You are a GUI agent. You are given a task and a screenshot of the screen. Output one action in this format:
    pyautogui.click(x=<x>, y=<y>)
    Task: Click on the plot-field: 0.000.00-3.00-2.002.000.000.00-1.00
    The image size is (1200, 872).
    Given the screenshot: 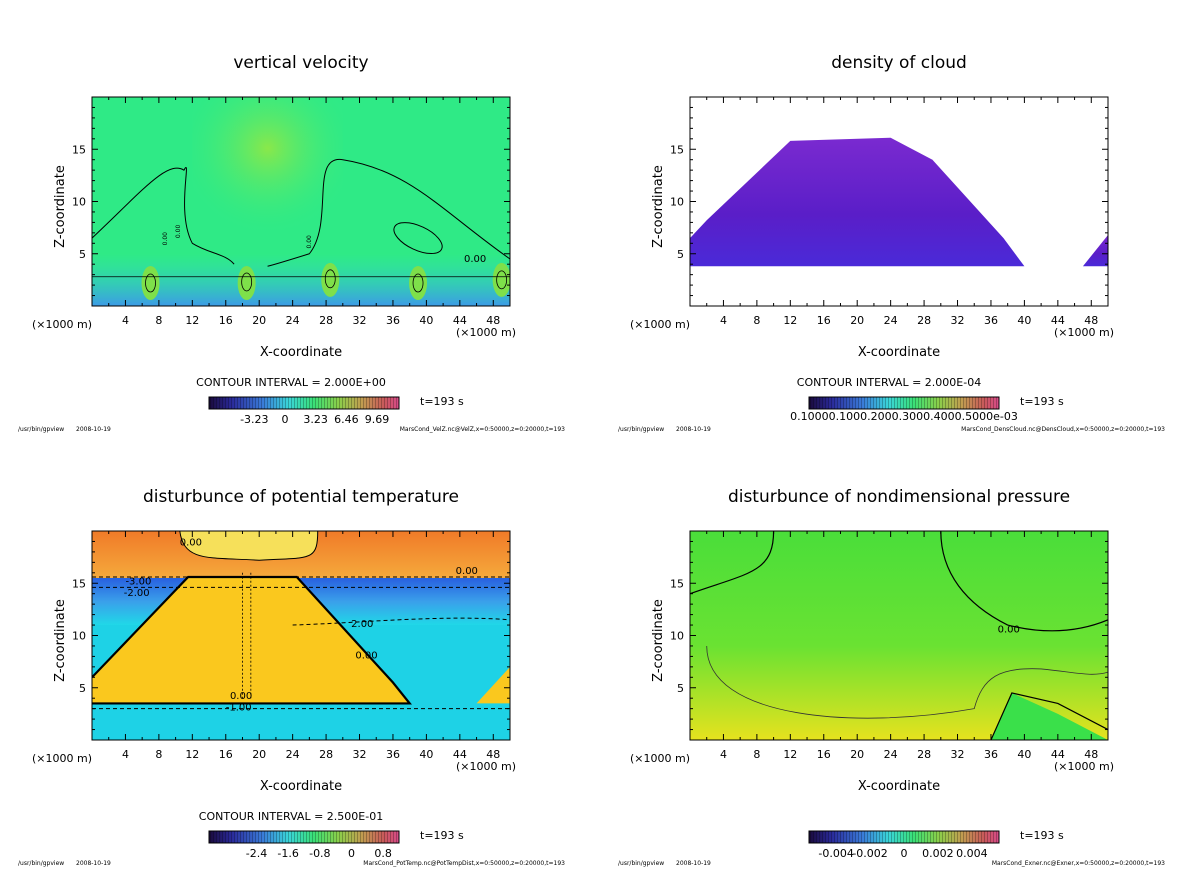 What is the action you would take?
    pyautogui.click(x=301, y=635)
    